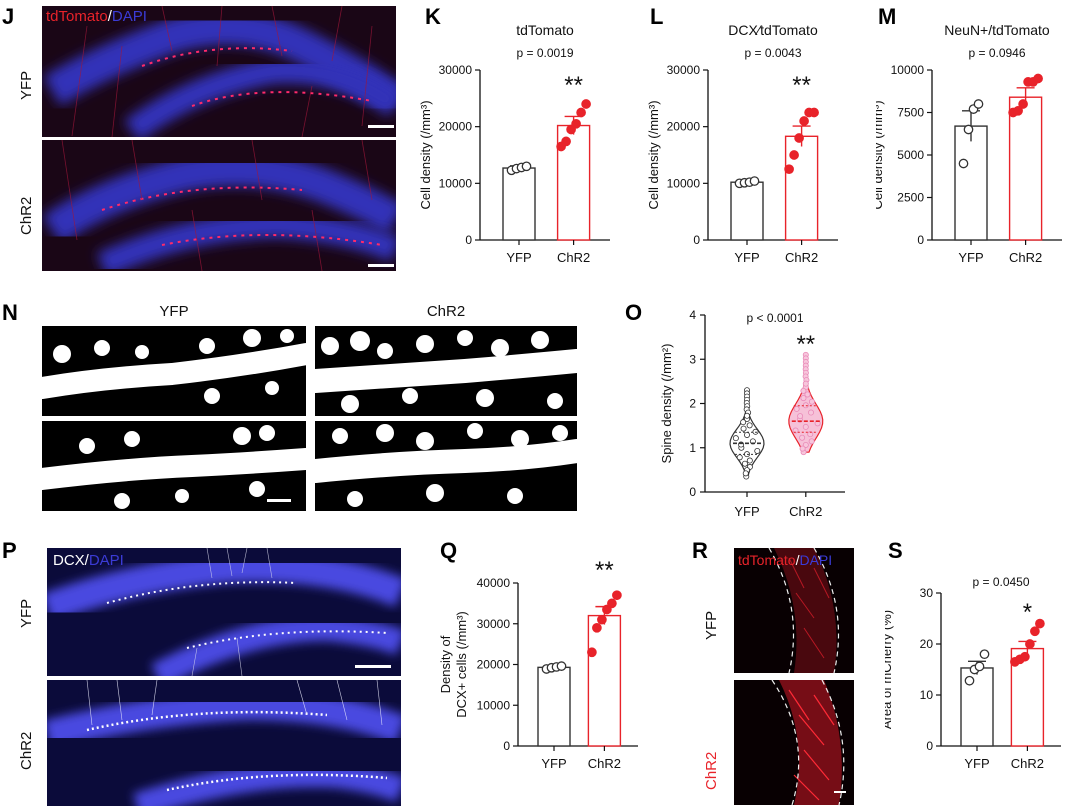 This screenshot has width=1080, height=807. Describe the element at coordinates (801, 257) in the screenshot. I see `chart-l-xlabel-chr2: ChR2` at that location.